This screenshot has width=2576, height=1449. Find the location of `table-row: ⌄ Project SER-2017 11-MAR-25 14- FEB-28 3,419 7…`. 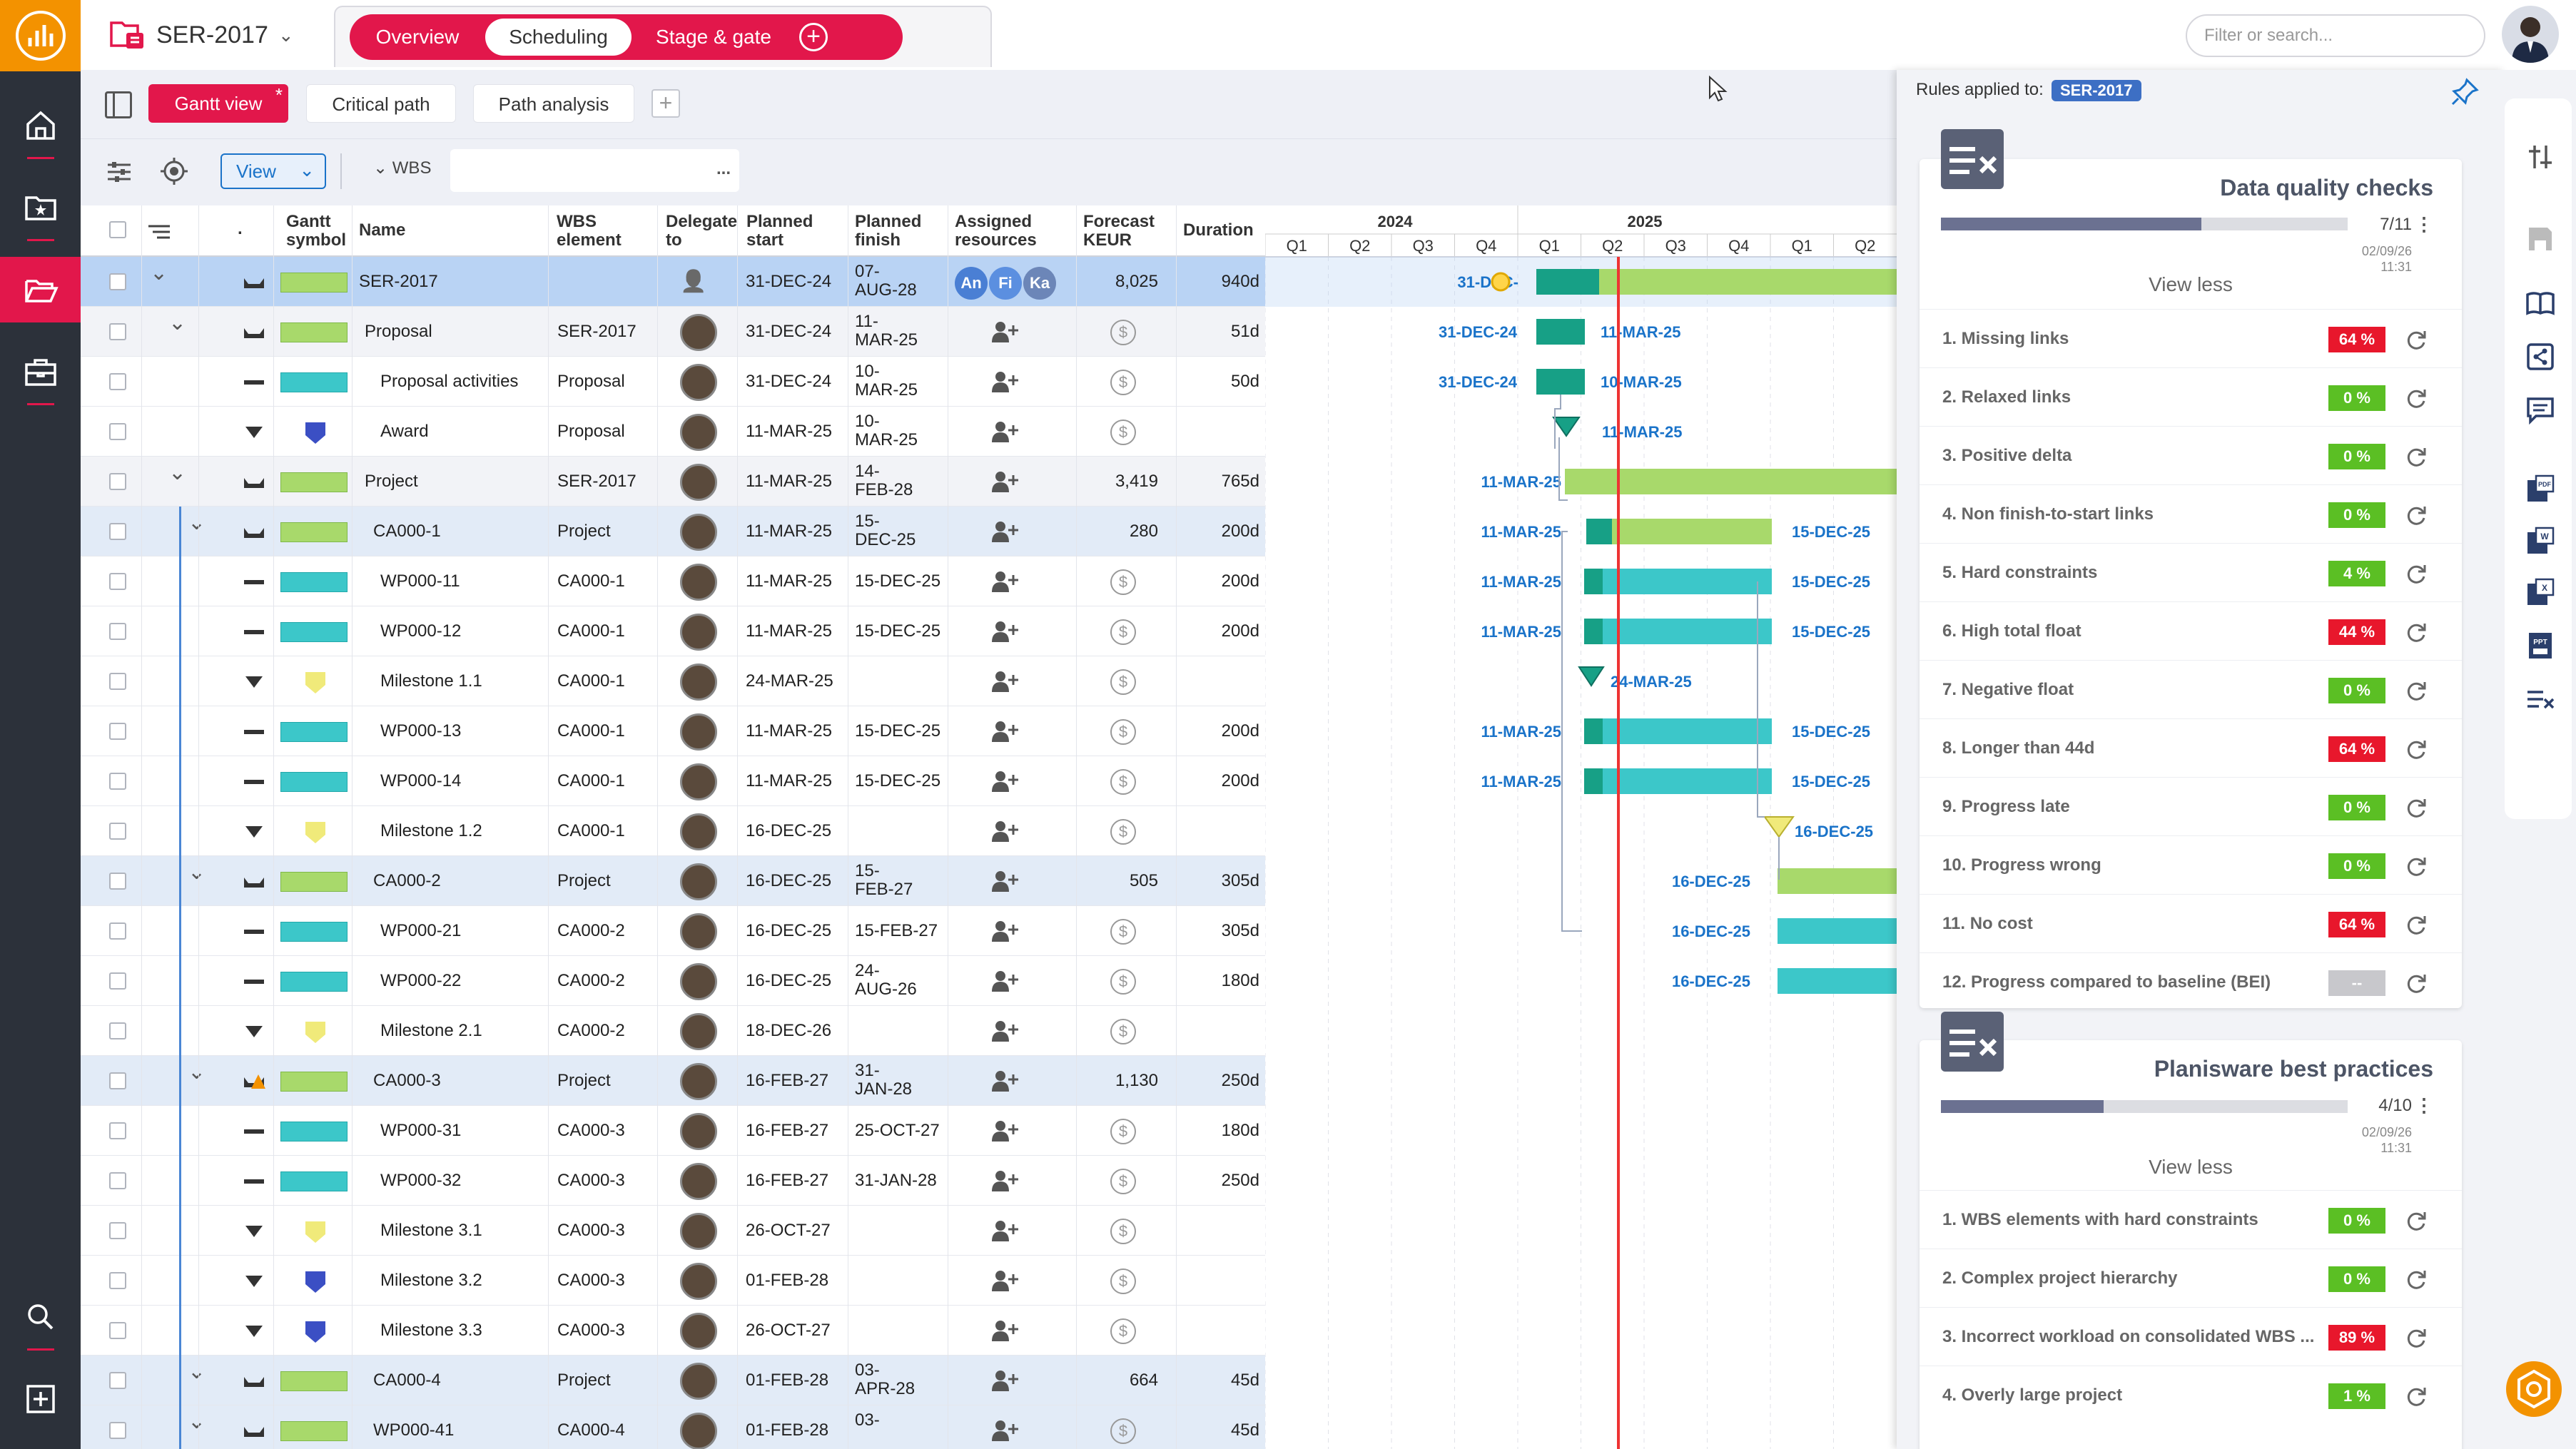

table-row: ⌄ Project SER-2017 11-MAR-25 14- FEB-28 3,419 7… is located at coordinates (673, 482).